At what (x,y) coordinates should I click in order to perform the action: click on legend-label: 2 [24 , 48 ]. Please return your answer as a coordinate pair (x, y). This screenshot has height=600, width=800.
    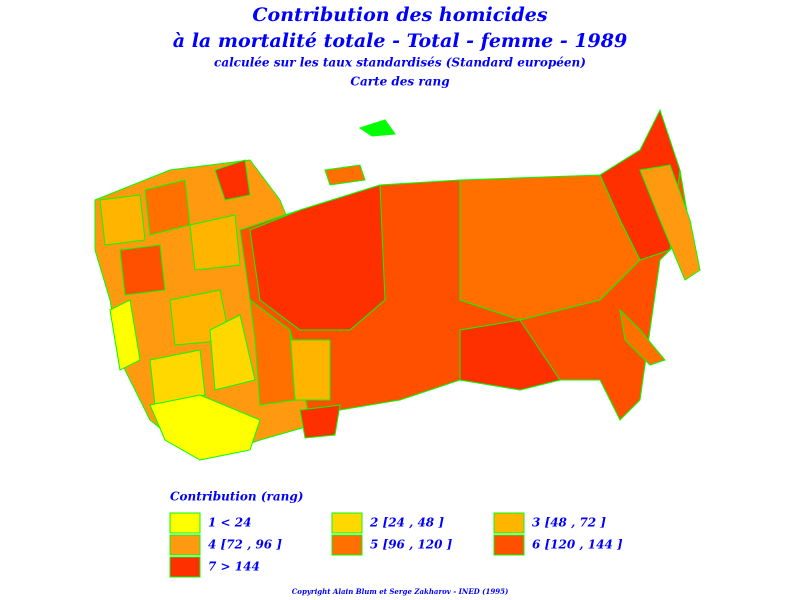
    Looking at the image, I should click on (406, 523).